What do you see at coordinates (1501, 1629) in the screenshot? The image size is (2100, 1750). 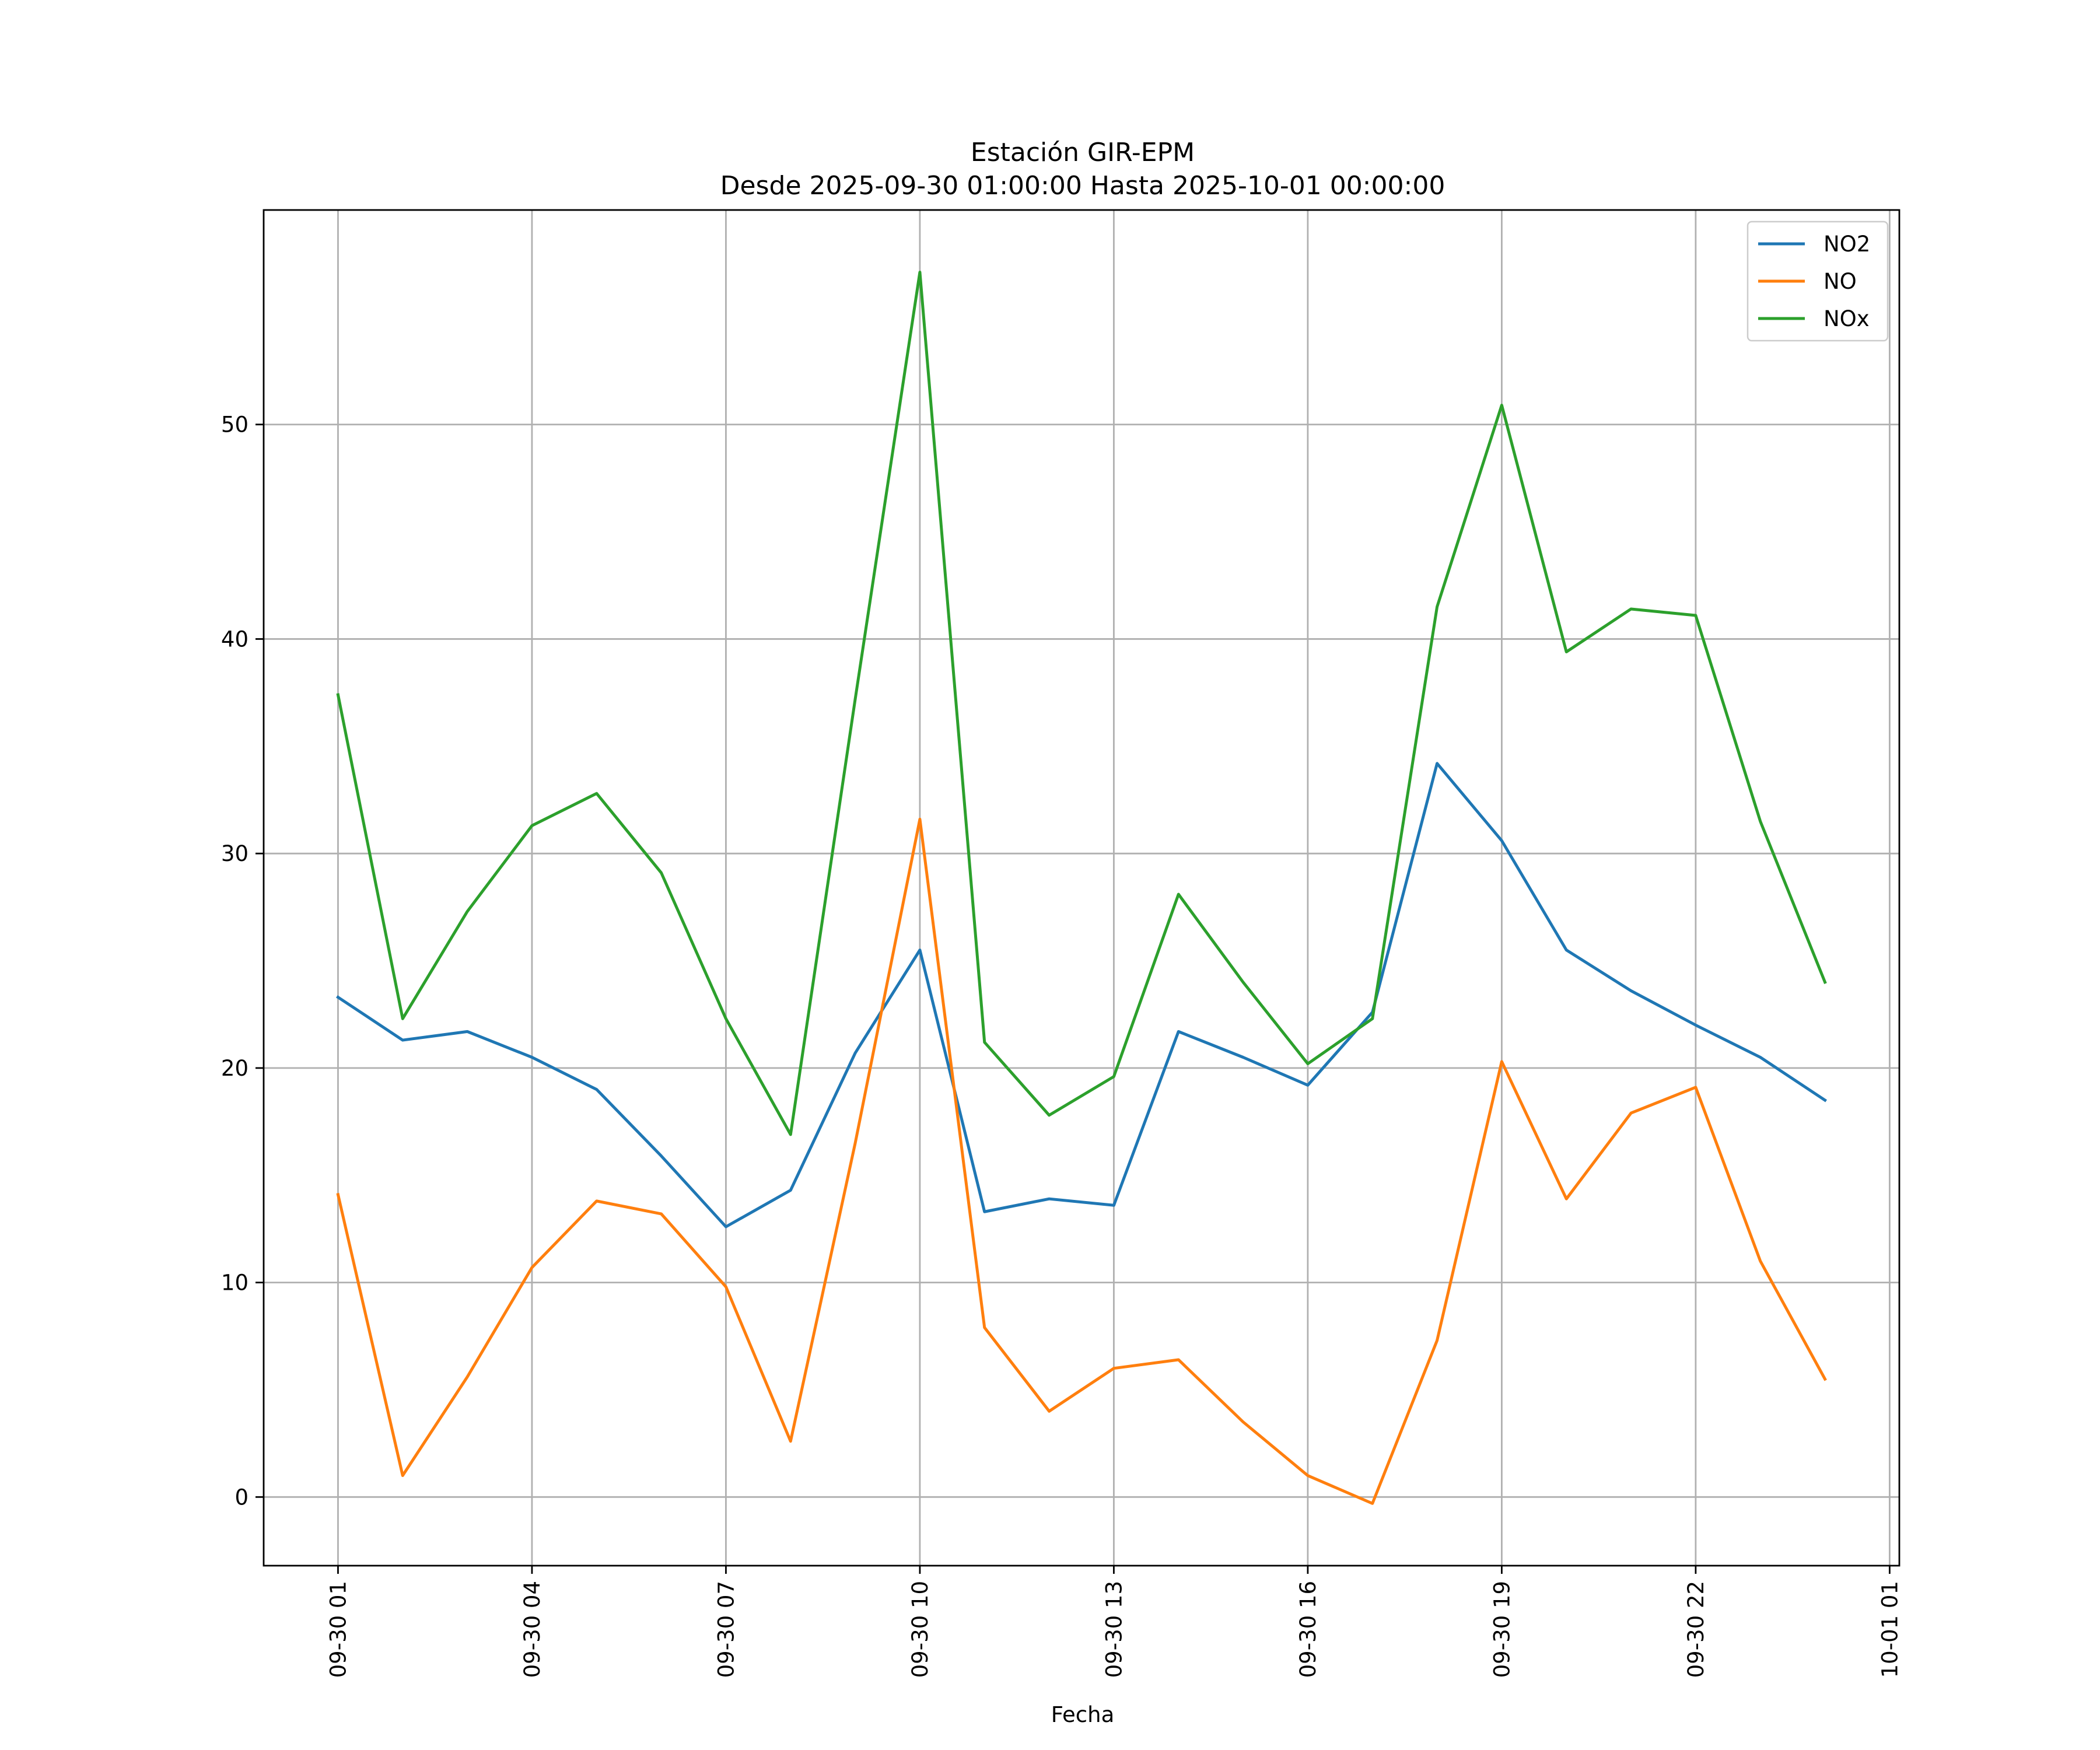 I see `x-tick-label: 09-30 19` at bounding box center [1501, 1629].